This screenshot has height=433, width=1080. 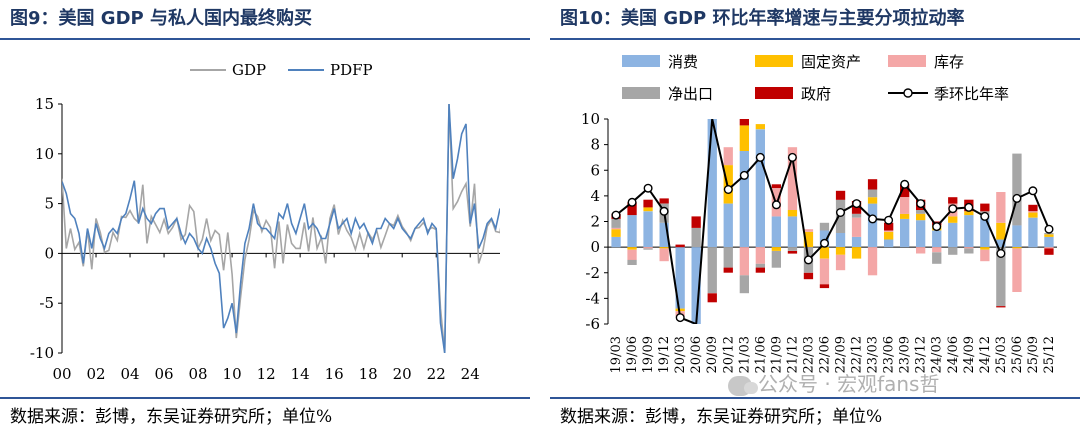 What do you see at coordinates (595, 247) in the screenshot?
I see `y-tick-label: 0` at bounding box center [595, 247].